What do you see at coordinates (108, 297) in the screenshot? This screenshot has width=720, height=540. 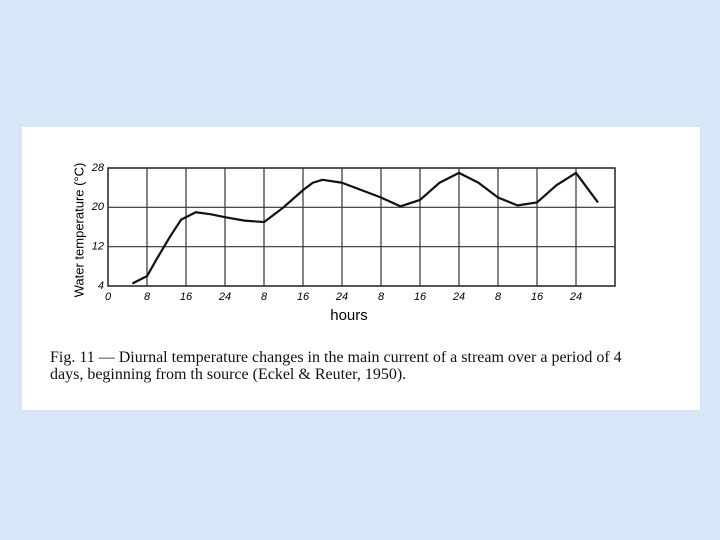 I see `x-tick-label: 0` at bounding box center [108, 297].